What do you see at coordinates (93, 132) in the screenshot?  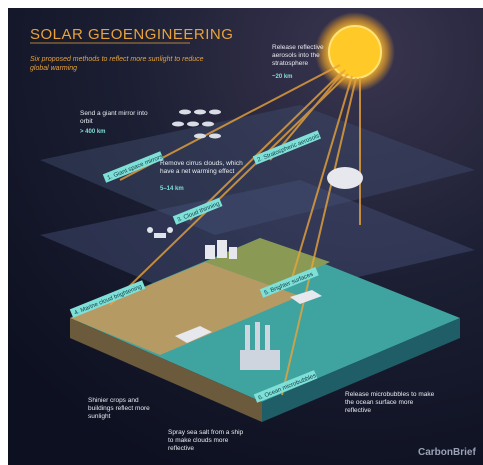 I see `altitude: > 400 km` at bounding box center [93, 132].